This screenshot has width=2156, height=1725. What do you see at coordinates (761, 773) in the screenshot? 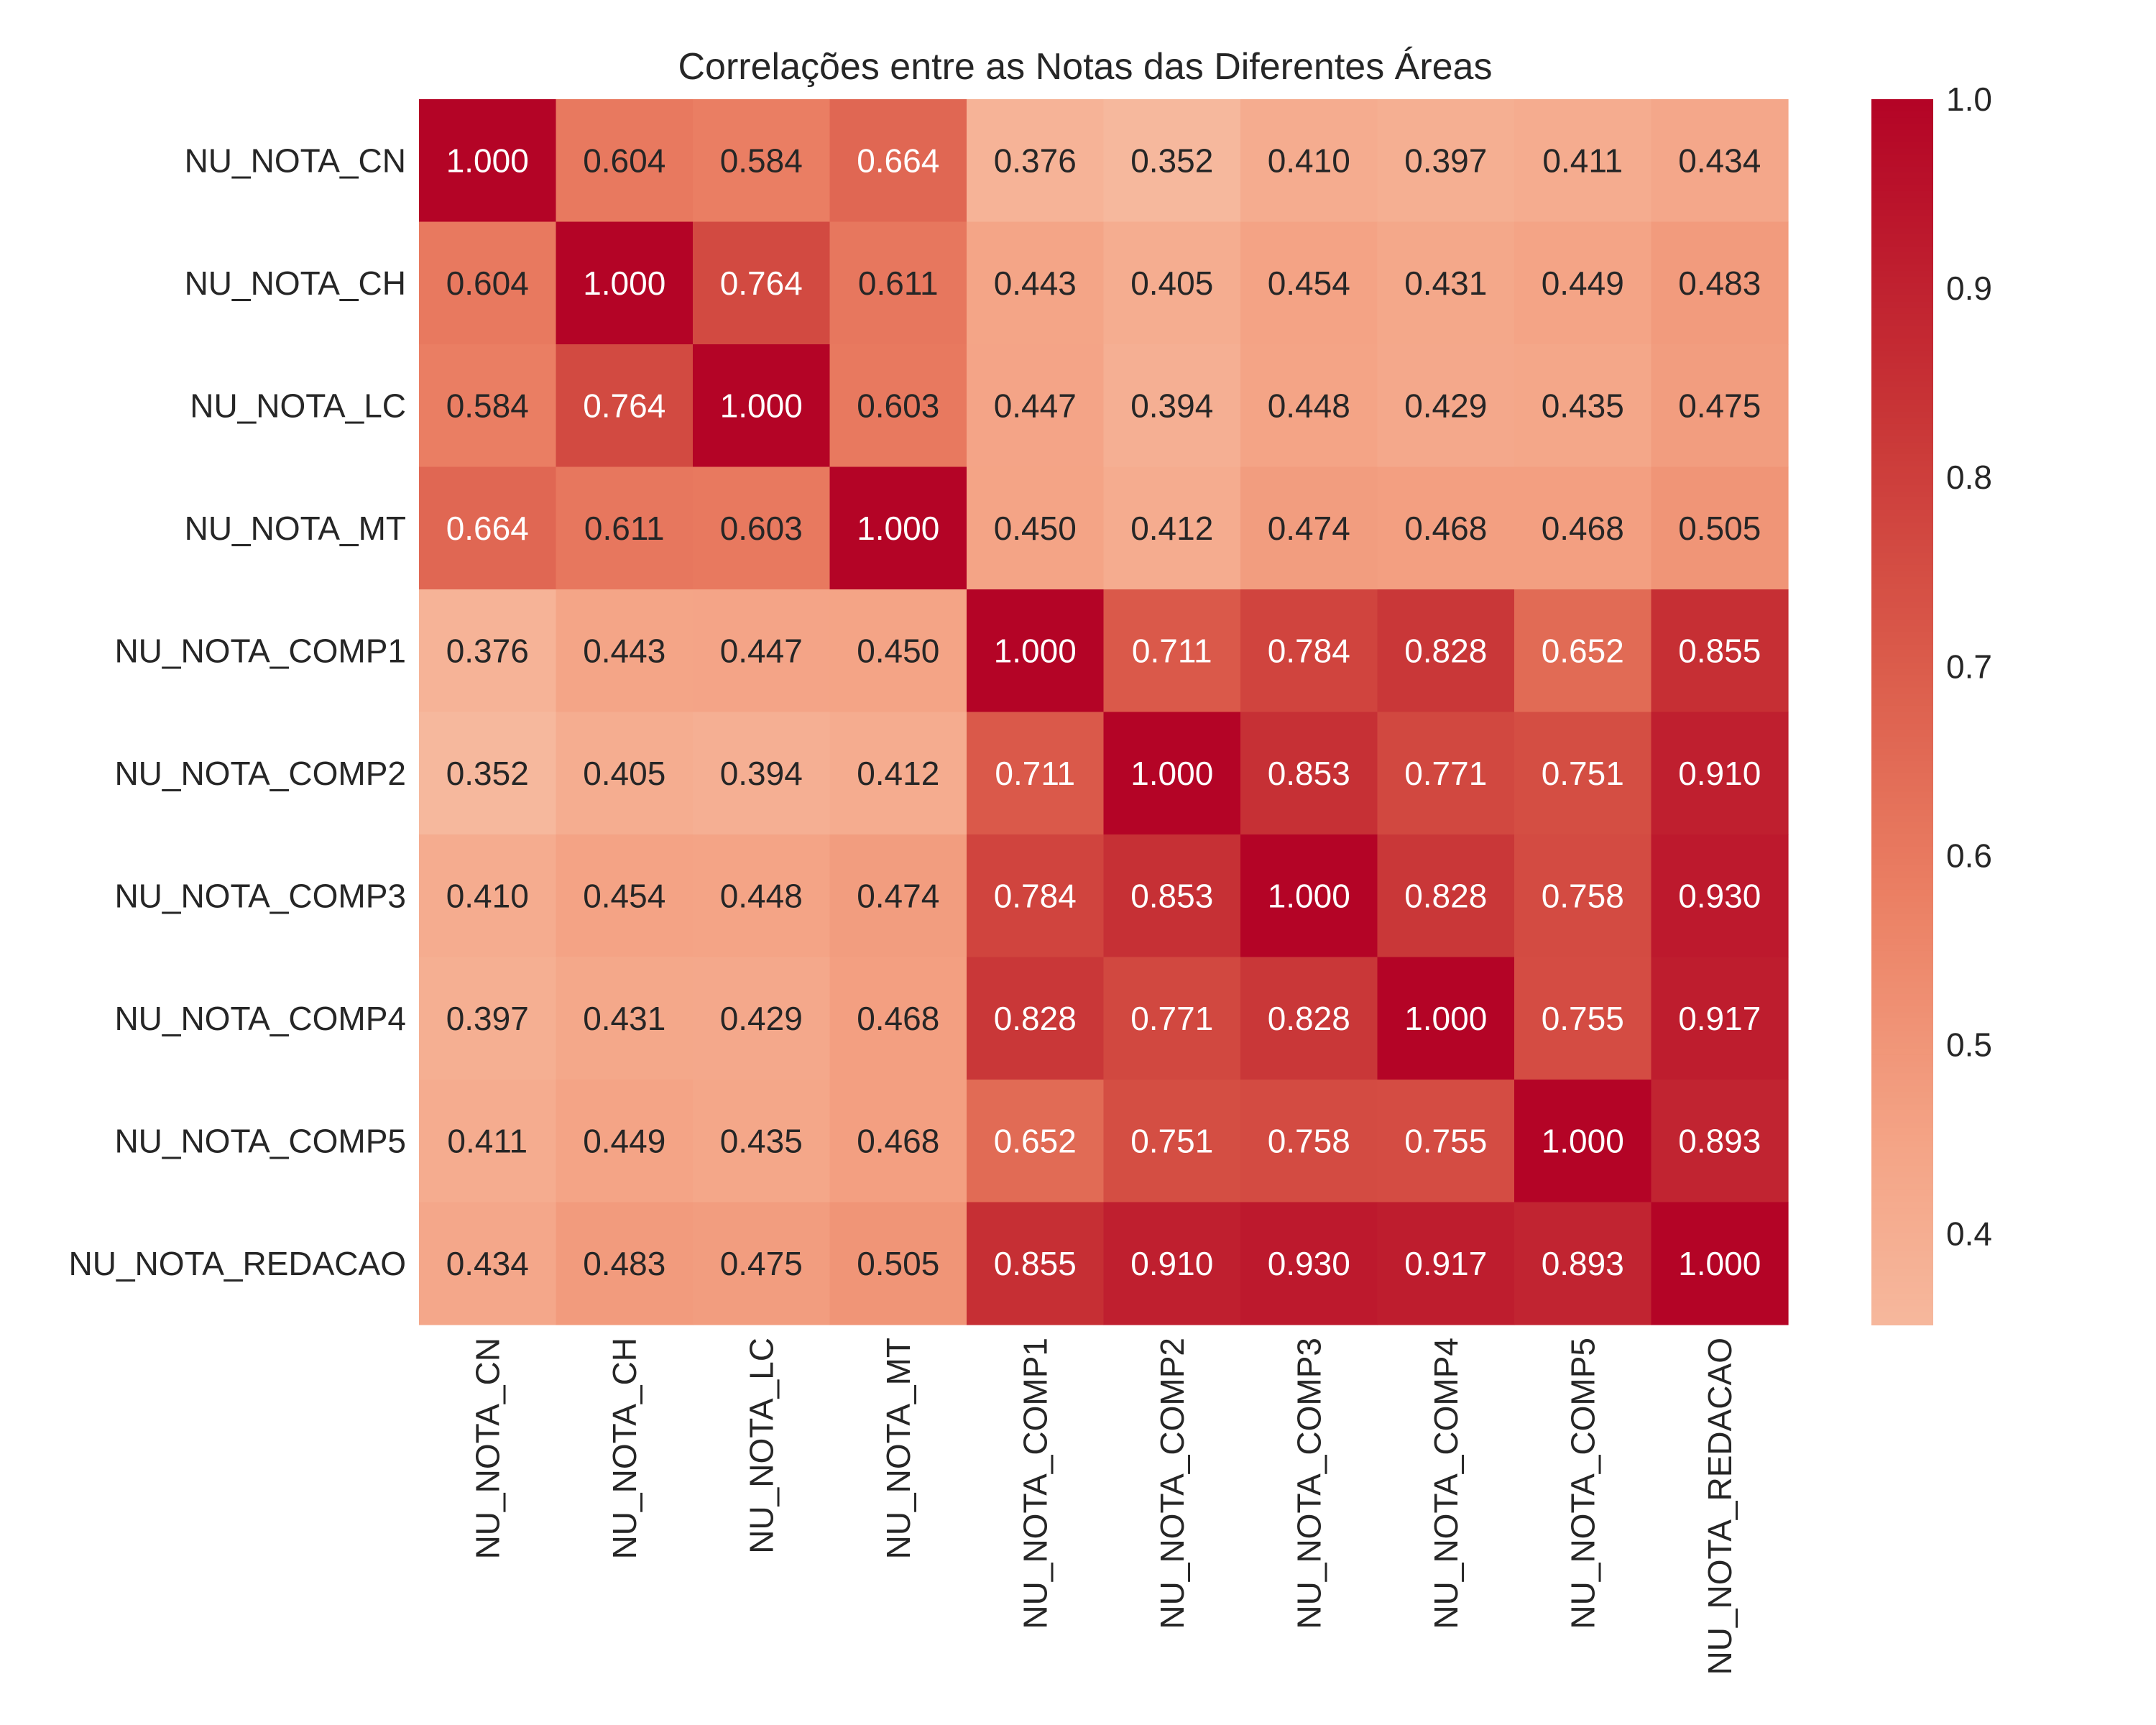
I see `cell-value-r5-c2: 0.394` at bounding box center [761, 773].